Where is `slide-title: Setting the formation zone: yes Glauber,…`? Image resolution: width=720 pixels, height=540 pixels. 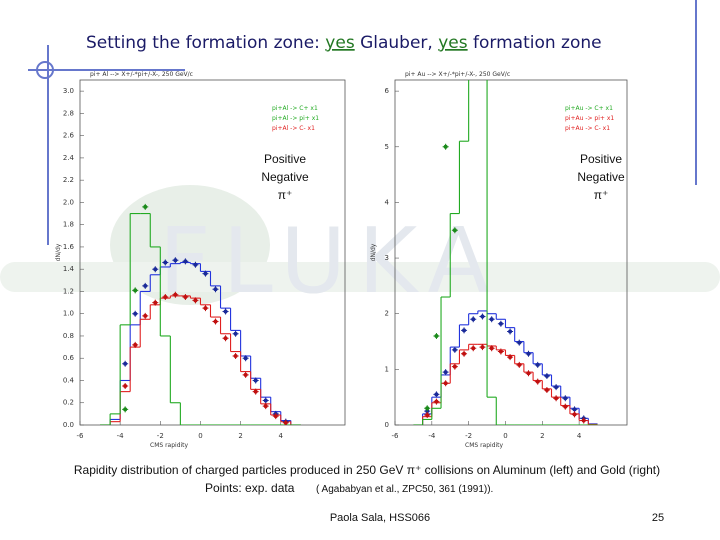
slide-title: Setting the formation zone: yes Glauber,… is located at coordinates (344, 43).